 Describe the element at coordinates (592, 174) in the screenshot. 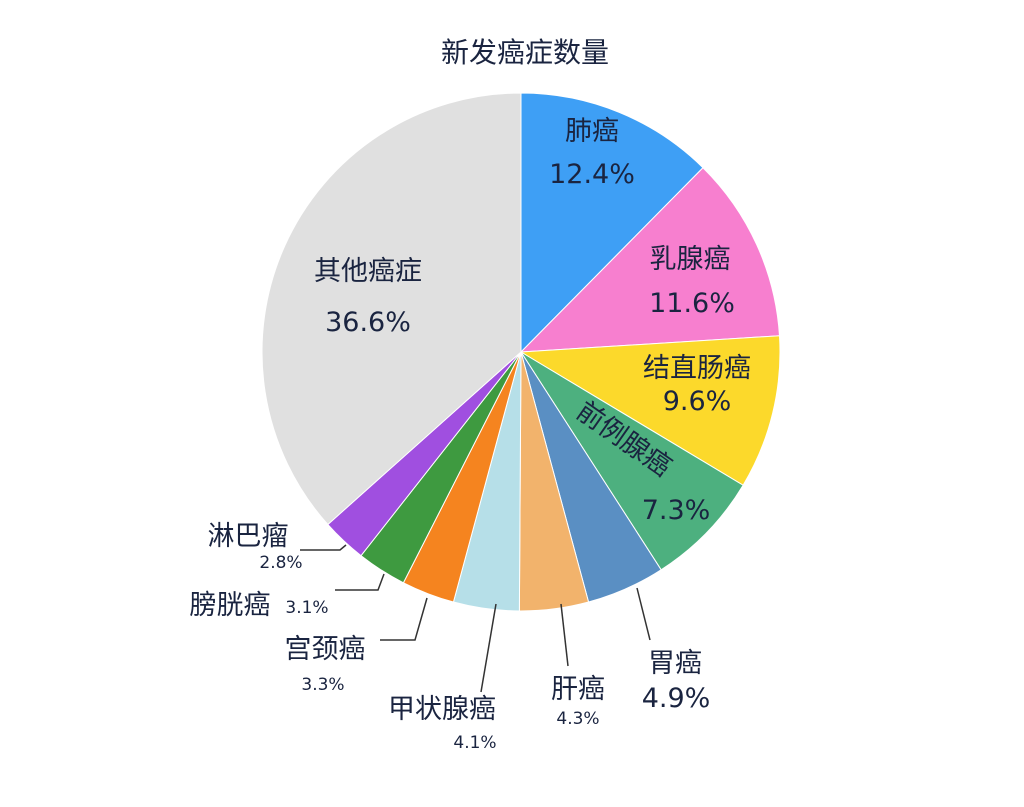

I see `slice-value-label: 12.4%` at that location.